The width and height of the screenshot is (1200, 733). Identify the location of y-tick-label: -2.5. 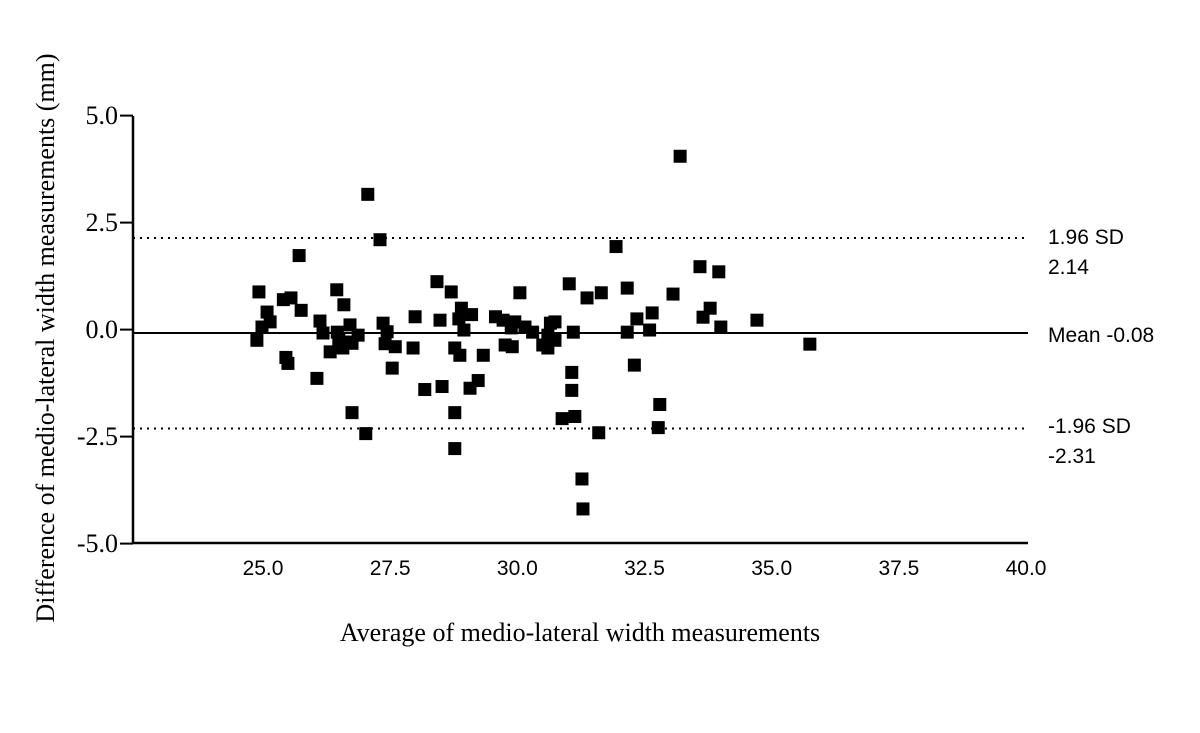
(97, 436).